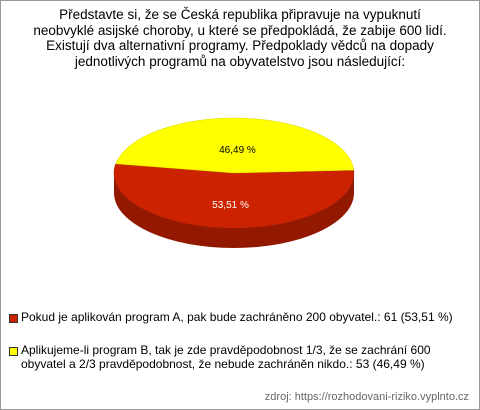 The image size is (480, 410). What do you see at coordinates (237, 150) in the screenshot?
I see `value-label: 46,49 %` at bounding box center [237, 150].